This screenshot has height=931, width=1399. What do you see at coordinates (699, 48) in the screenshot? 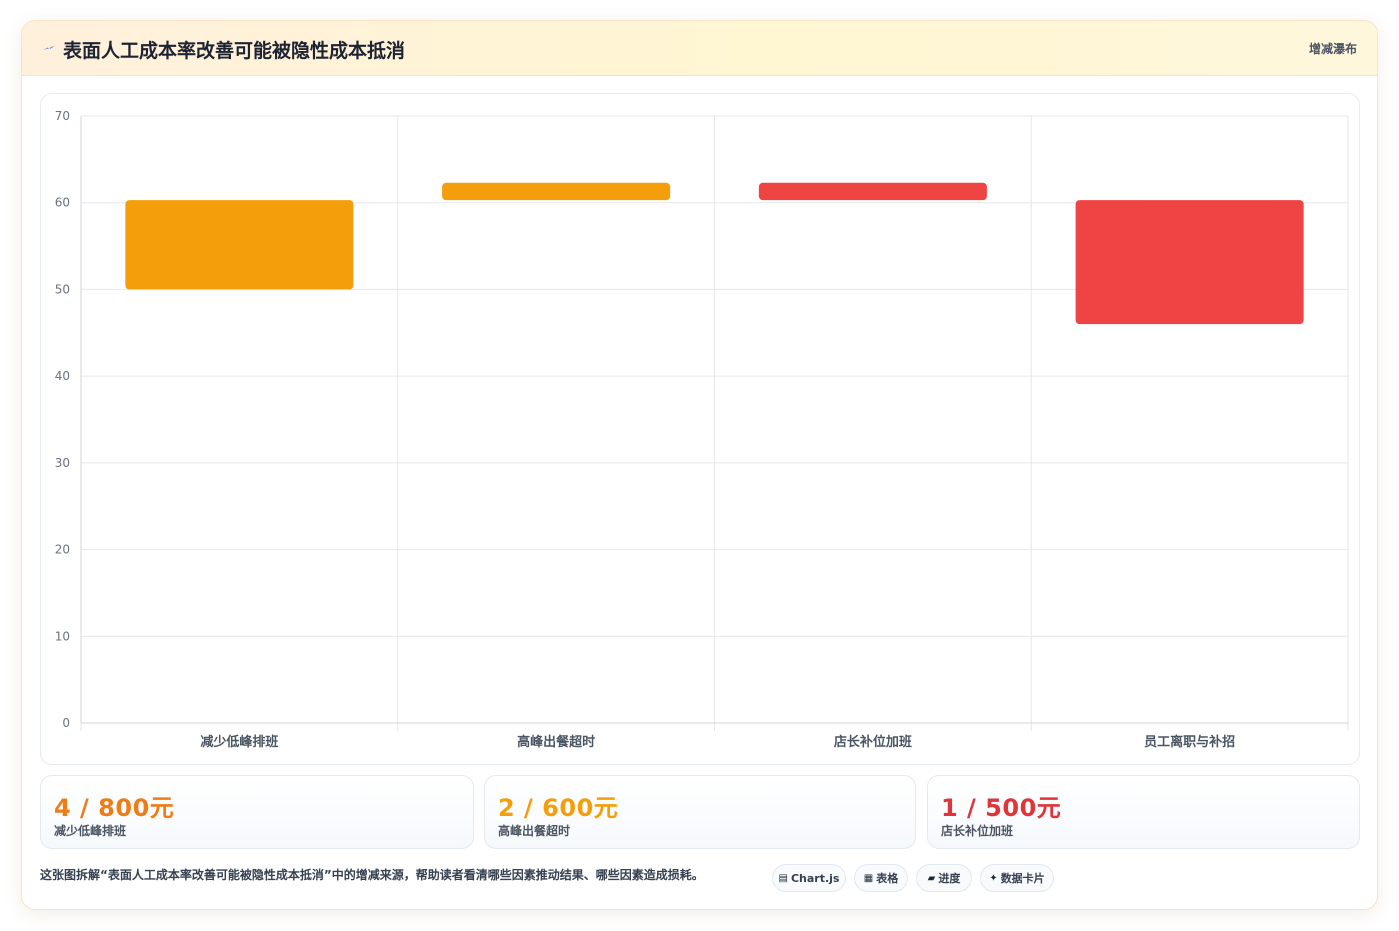
I see `card-header: 表面人工成本率改善可能被隐性成本抵消 增减瀑布` at bounding box center [699, 48].